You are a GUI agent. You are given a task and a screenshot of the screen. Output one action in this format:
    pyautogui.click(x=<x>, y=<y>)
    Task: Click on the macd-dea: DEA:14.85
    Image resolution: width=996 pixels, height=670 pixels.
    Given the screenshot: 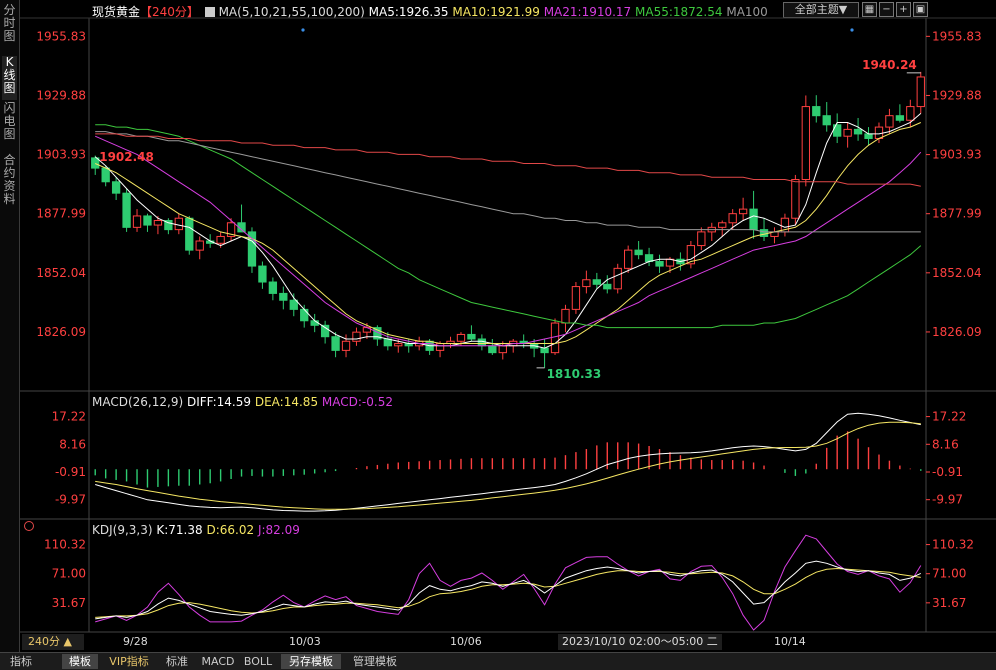 What is the action you would take?
    pyautogui.click(x=286, y=402)
    